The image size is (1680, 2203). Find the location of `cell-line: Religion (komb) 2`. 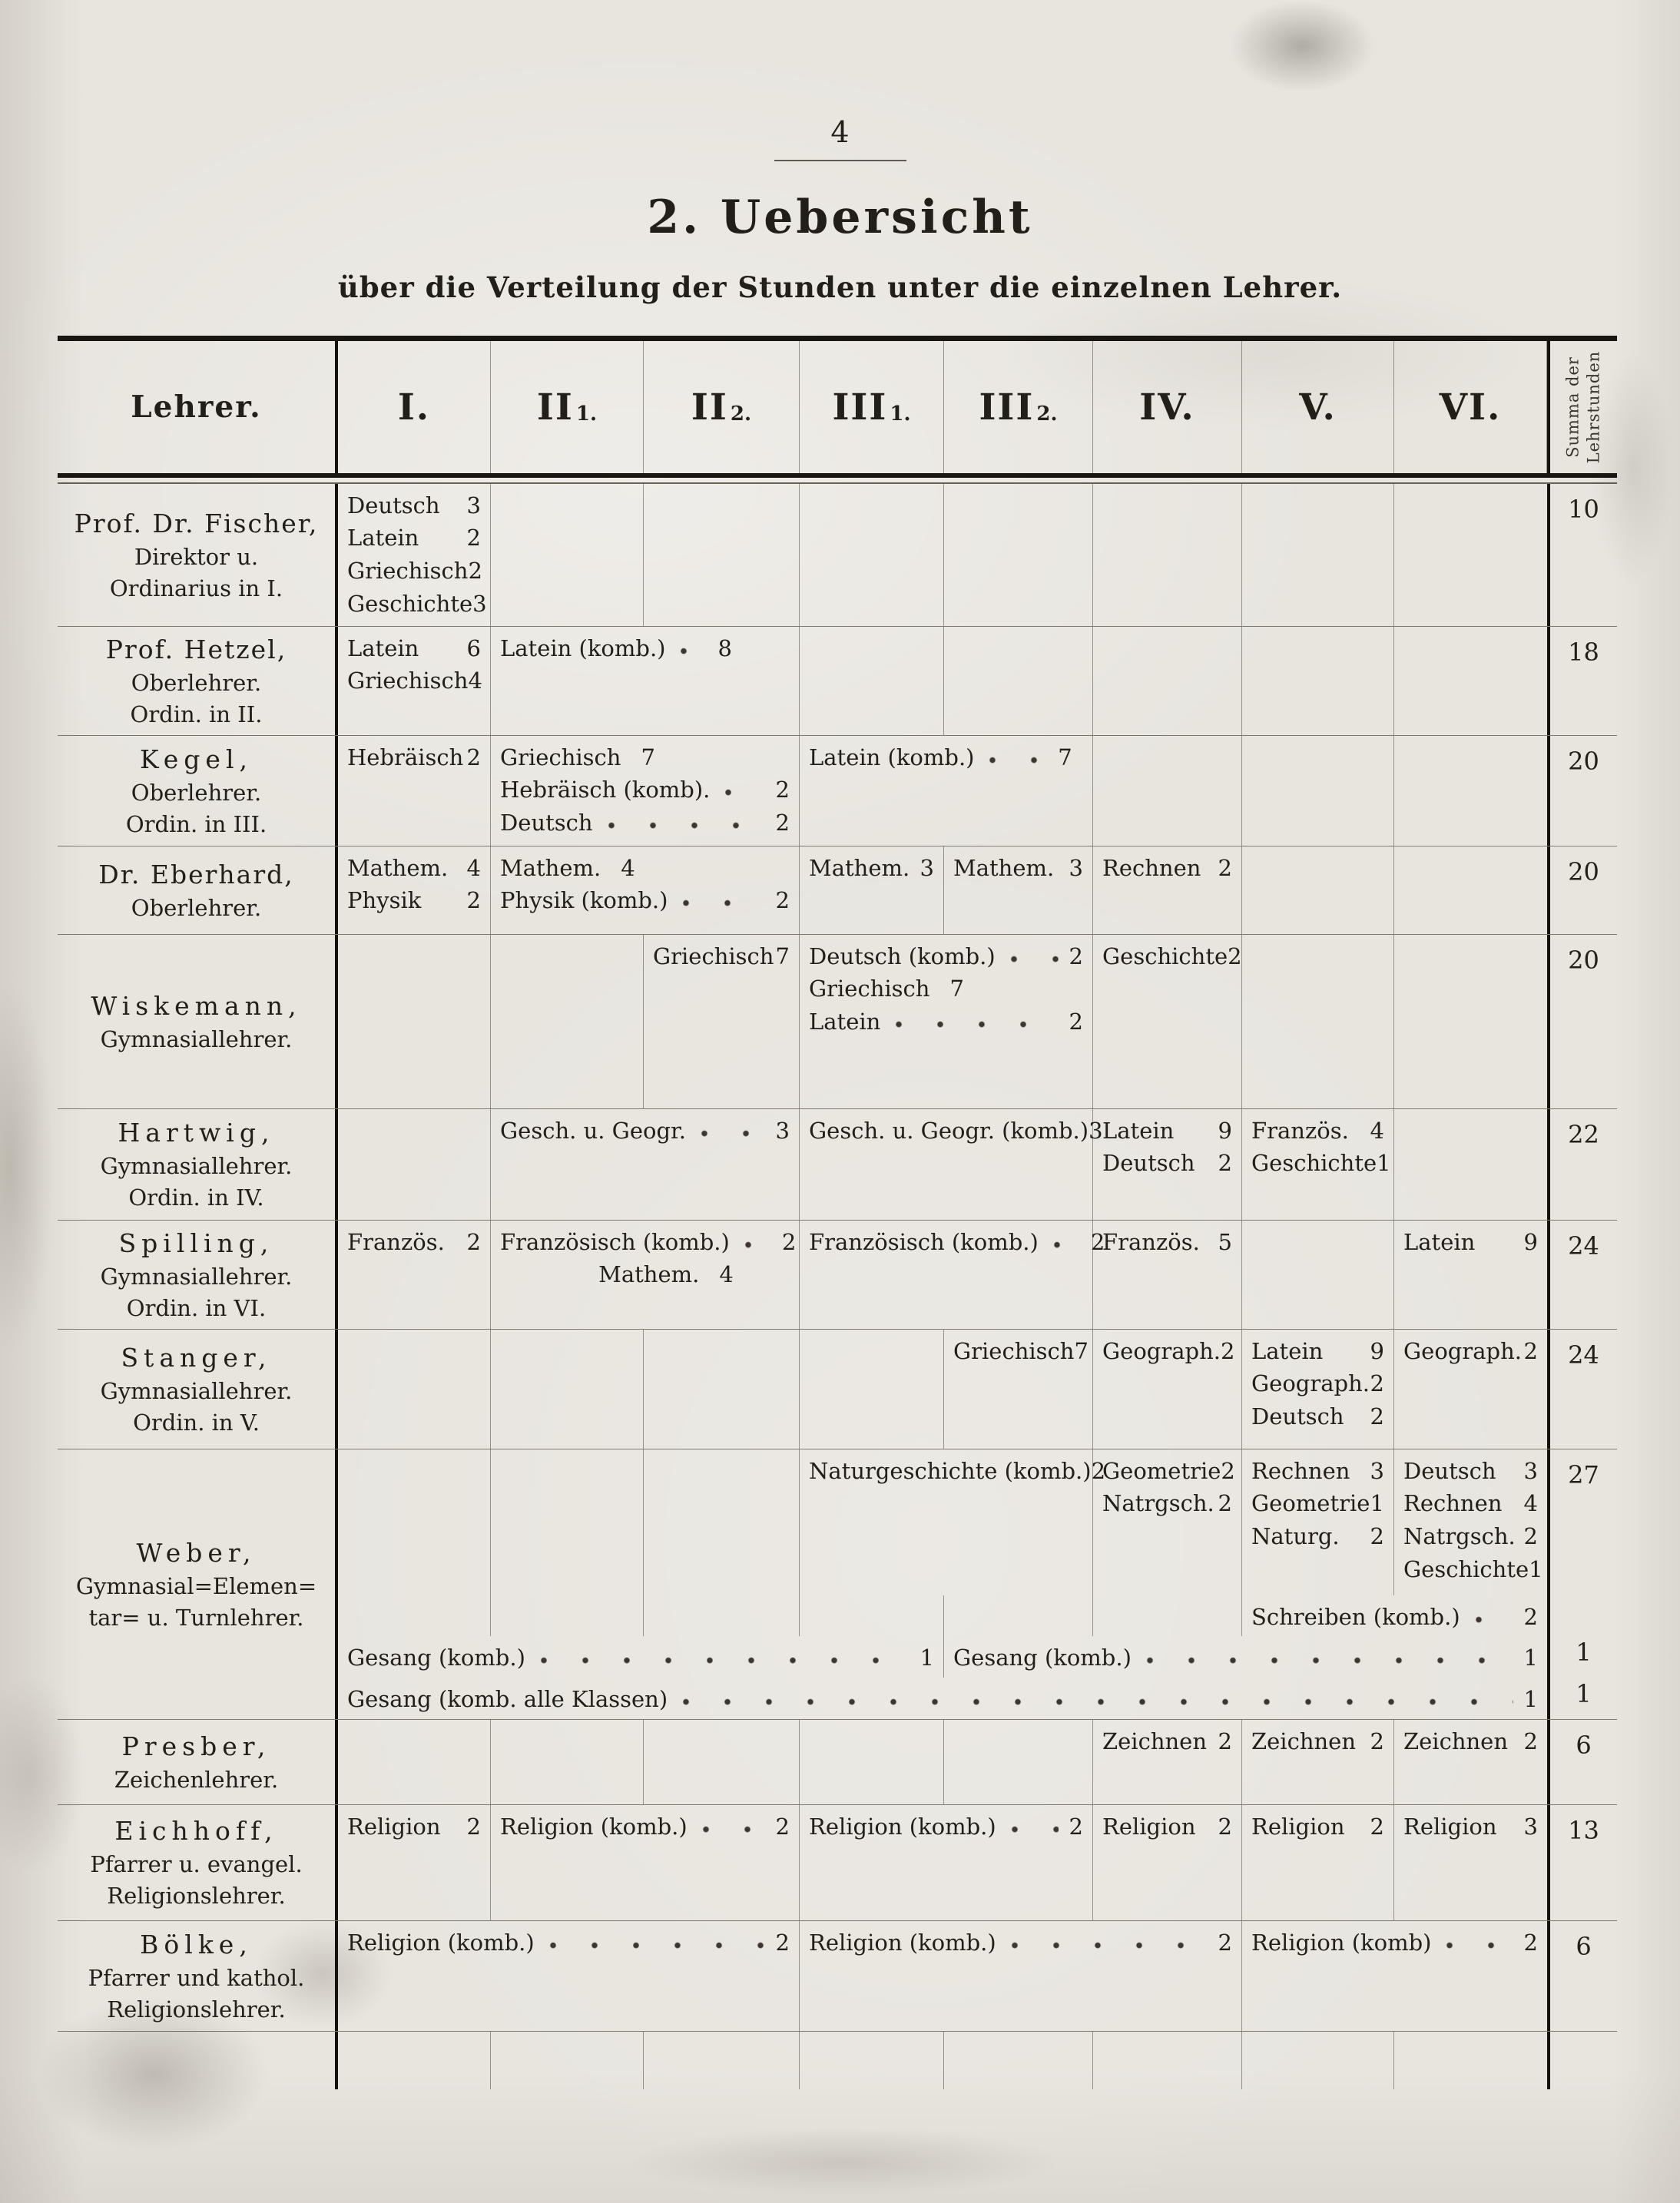

cell-line: Religion (komb) 2 is located at coordinates (1394, 1943).